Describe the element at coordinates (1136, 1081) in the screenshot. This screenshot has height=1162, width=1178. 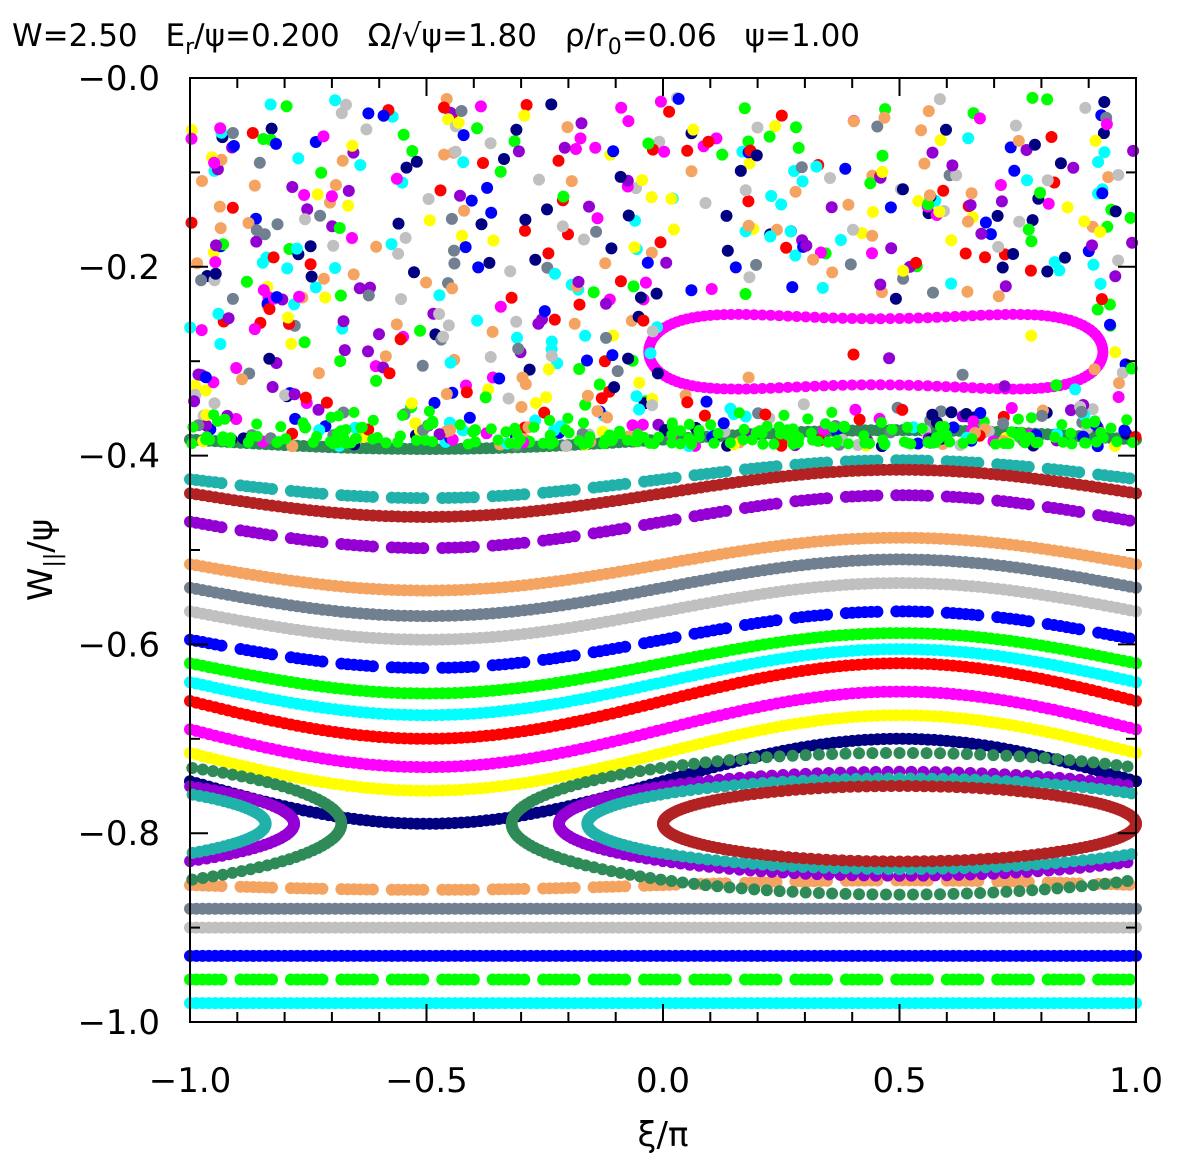
I see `x-tick-label: 1.0` at that location.